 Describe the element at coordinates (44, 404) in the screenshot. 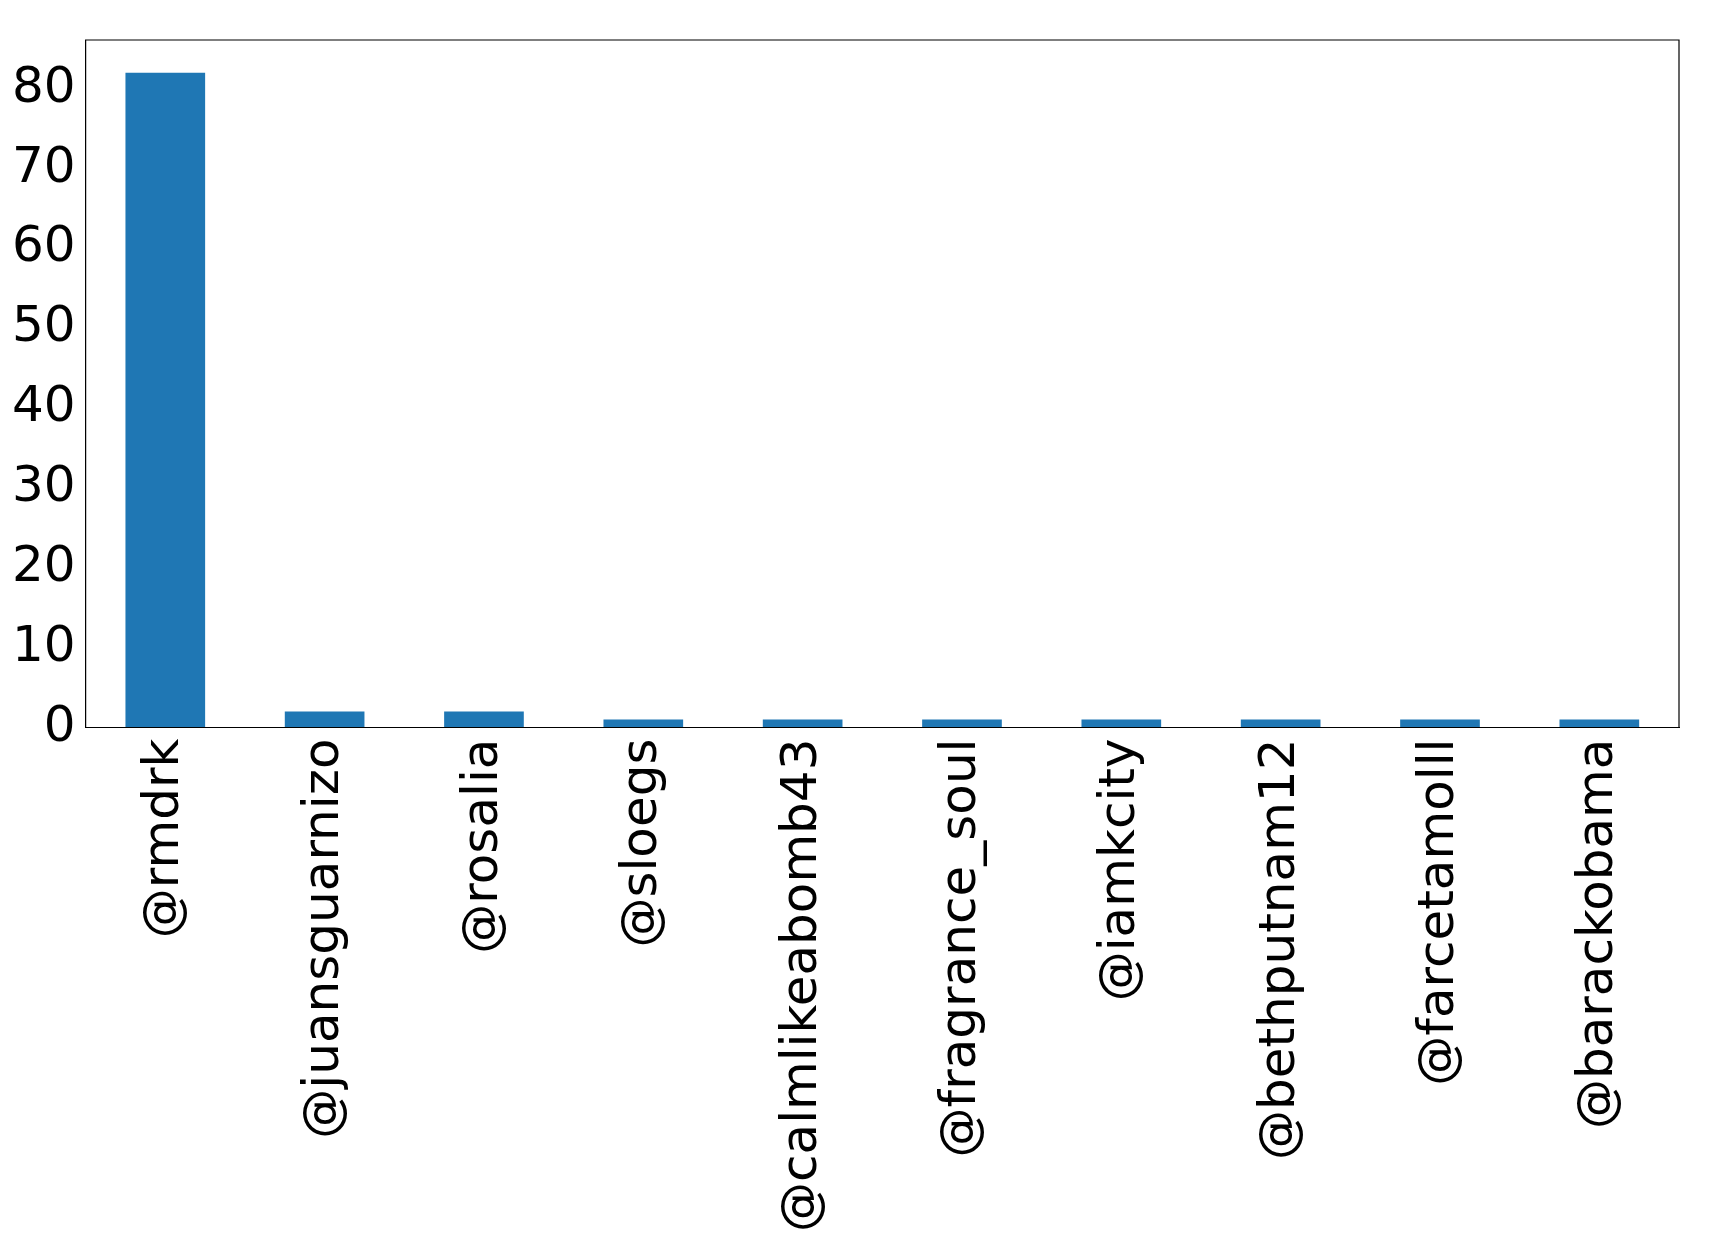

I see `y-tick-label: 40` at that location.